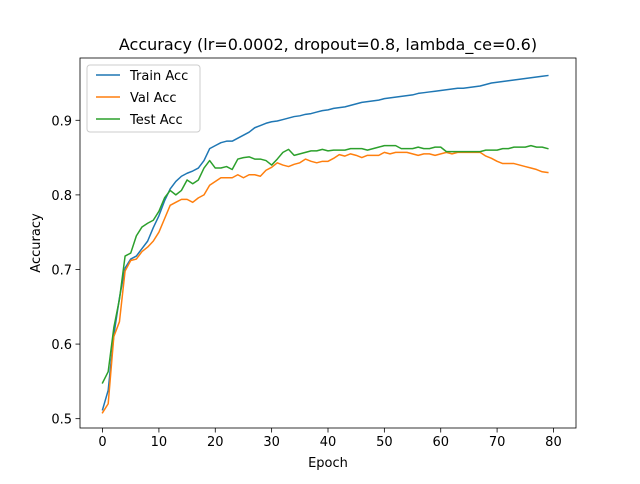 The width and height of the screenshot is (640, 484). What do you see at coordinates (497, 442) in the screenshot?
I see `x-axis-tick-label: 70` at bounding box center [497, 442].